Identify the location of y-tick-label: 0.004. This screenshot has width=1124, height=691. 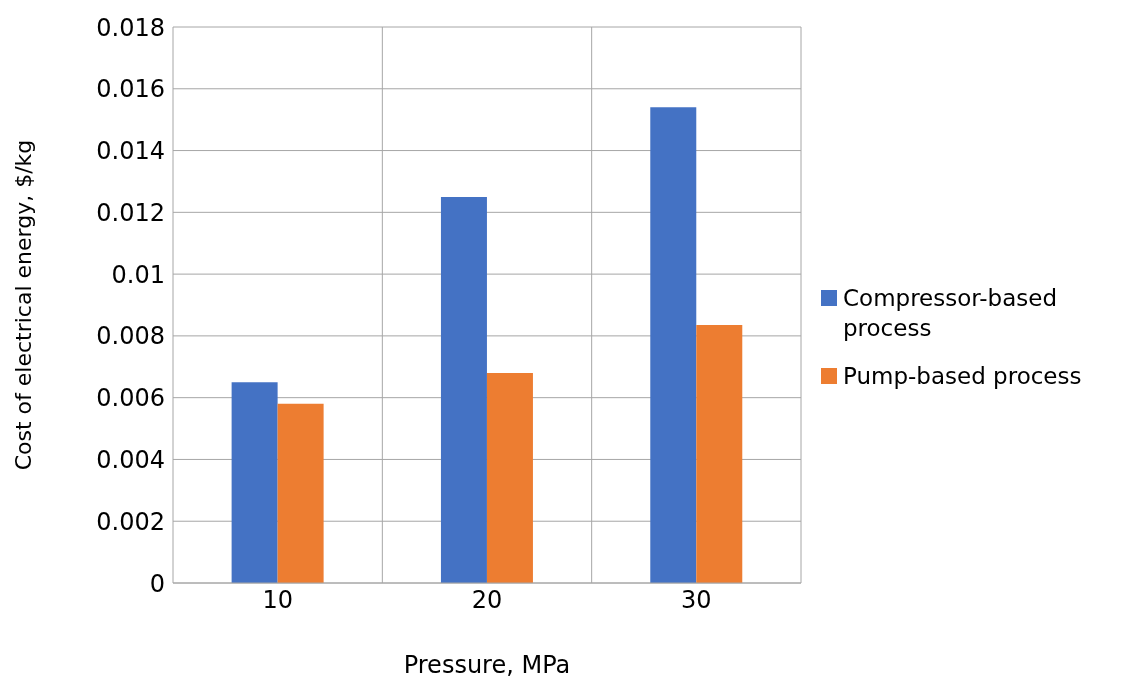
(130, 459).